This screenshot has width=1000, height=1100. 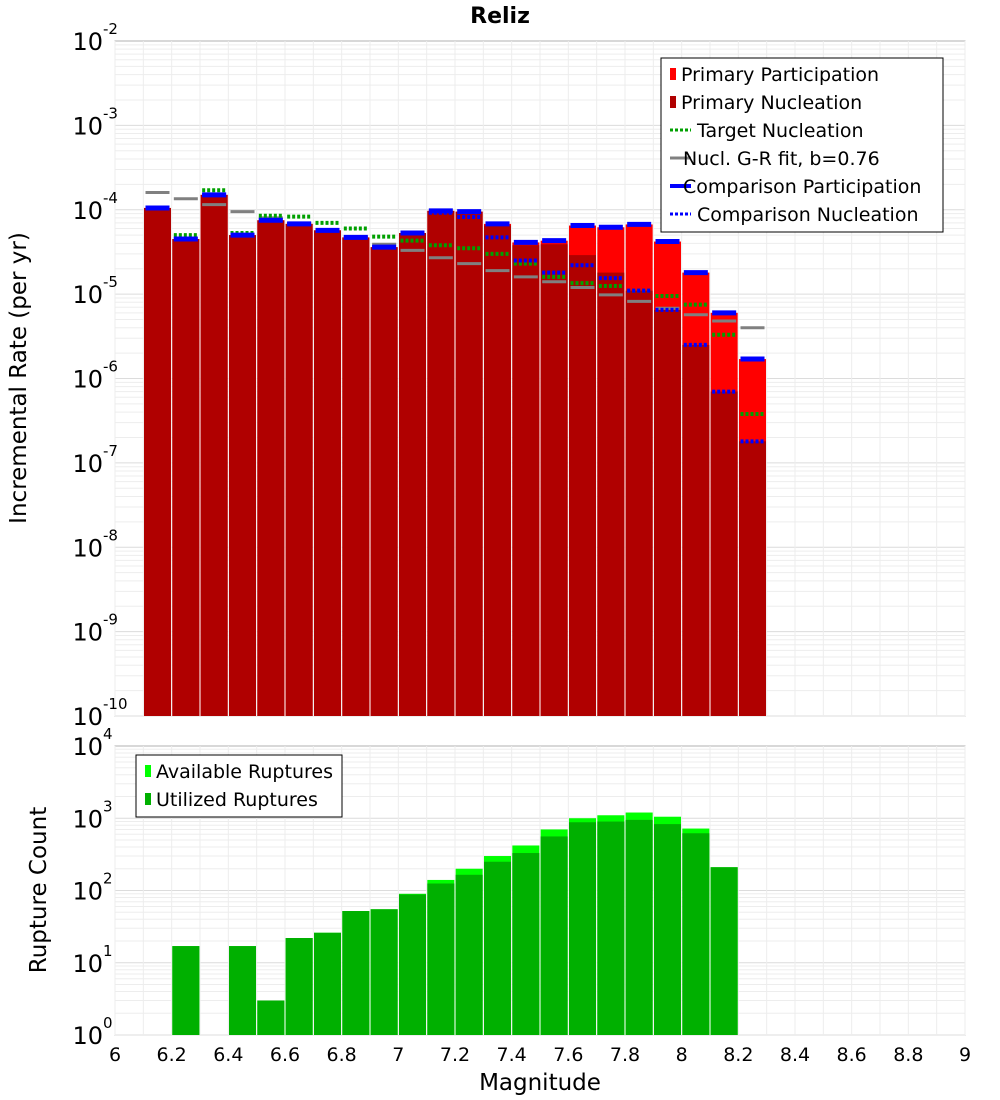 I want to click on legend-label: Primary Nucleation, so click(x=771, y=103).